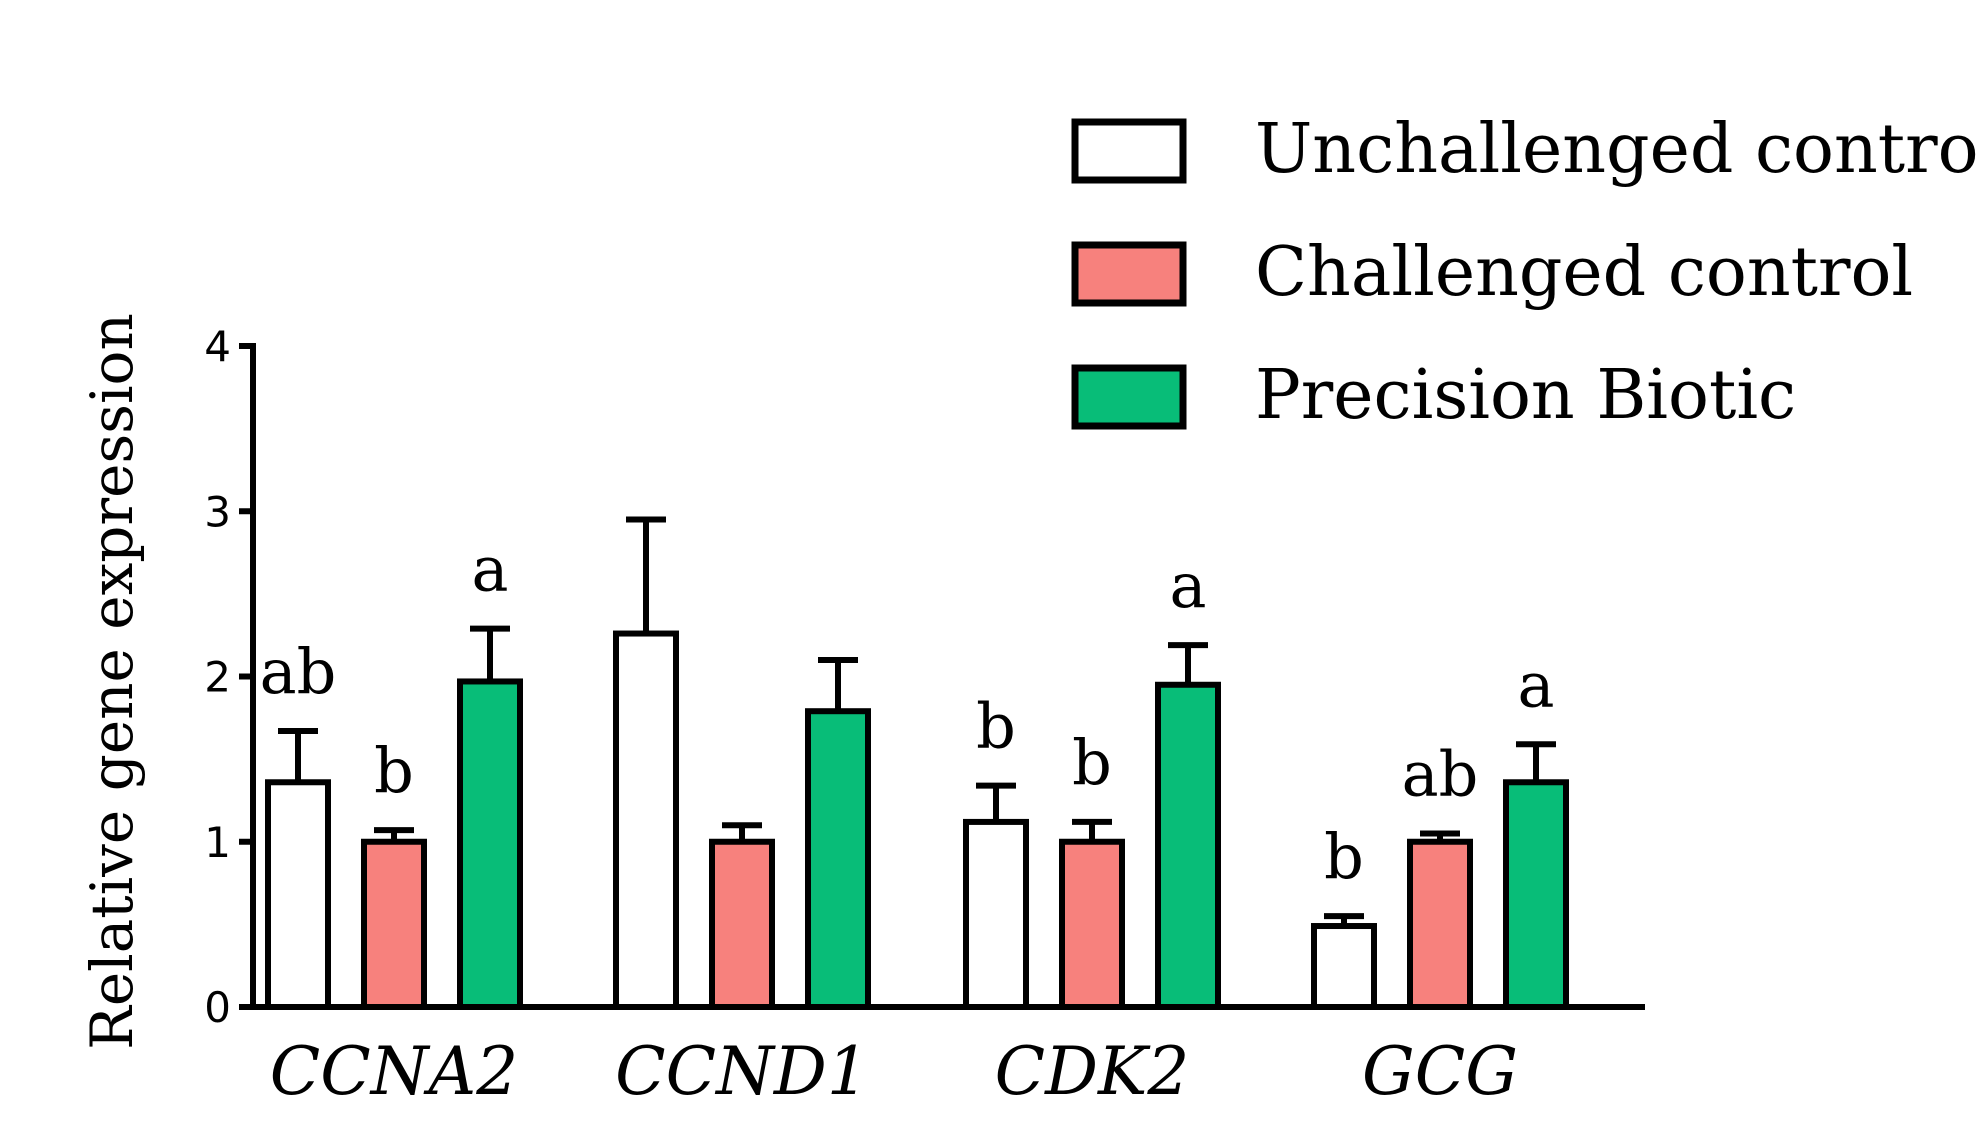 The width and height of the screenshot is (1980, 1129). What do you see at coordinates (217, 346) in the screenshot?
I see `y-tick-label: 4` at bounding box center [217, 346].